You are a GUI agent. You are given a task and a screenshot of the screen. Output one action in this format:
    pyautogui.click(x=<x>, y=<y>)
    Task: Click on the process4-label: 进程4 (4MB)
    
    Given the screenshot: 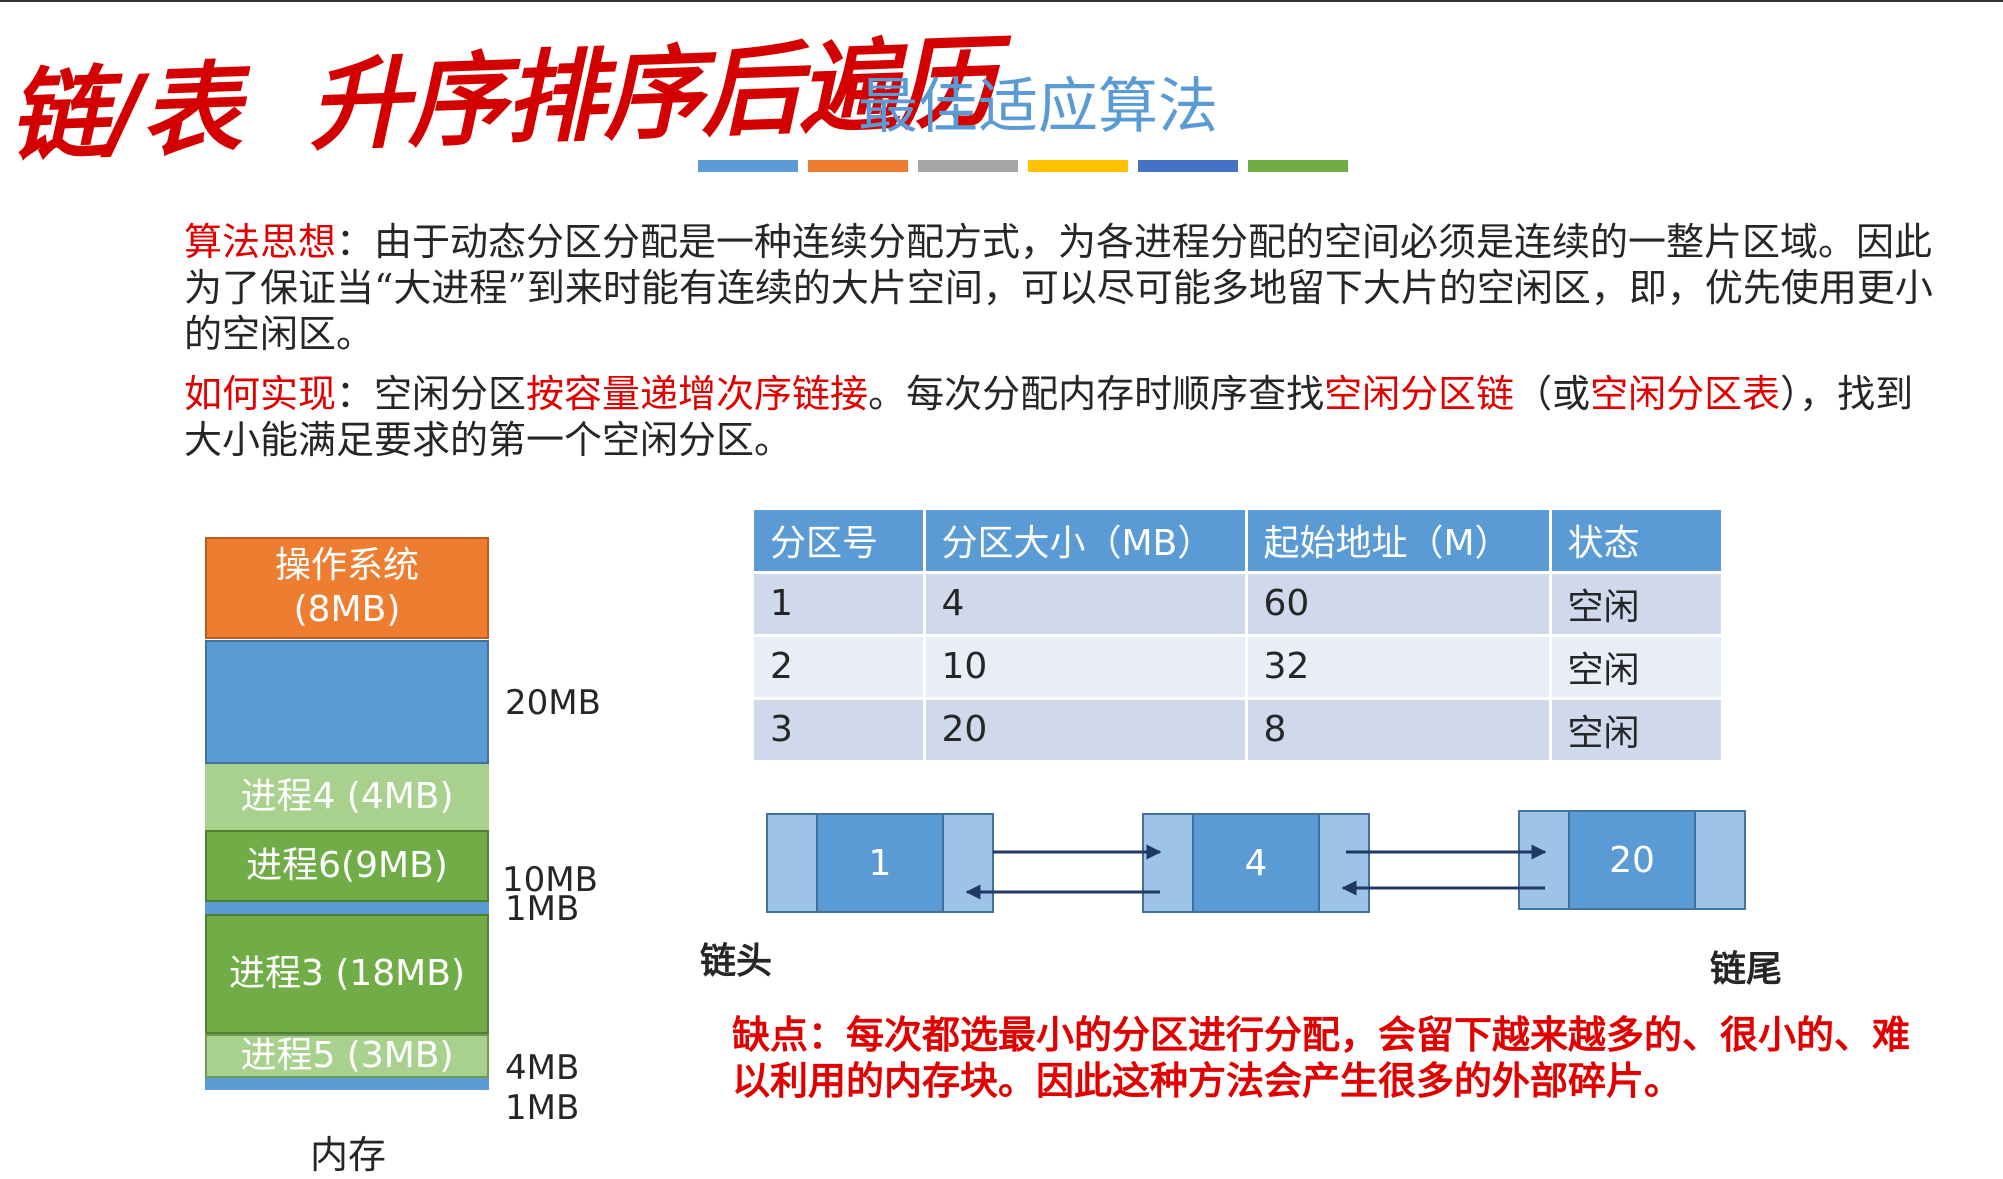 What is the action you would take?
    pyautogui.click(x=347, y=796)
    